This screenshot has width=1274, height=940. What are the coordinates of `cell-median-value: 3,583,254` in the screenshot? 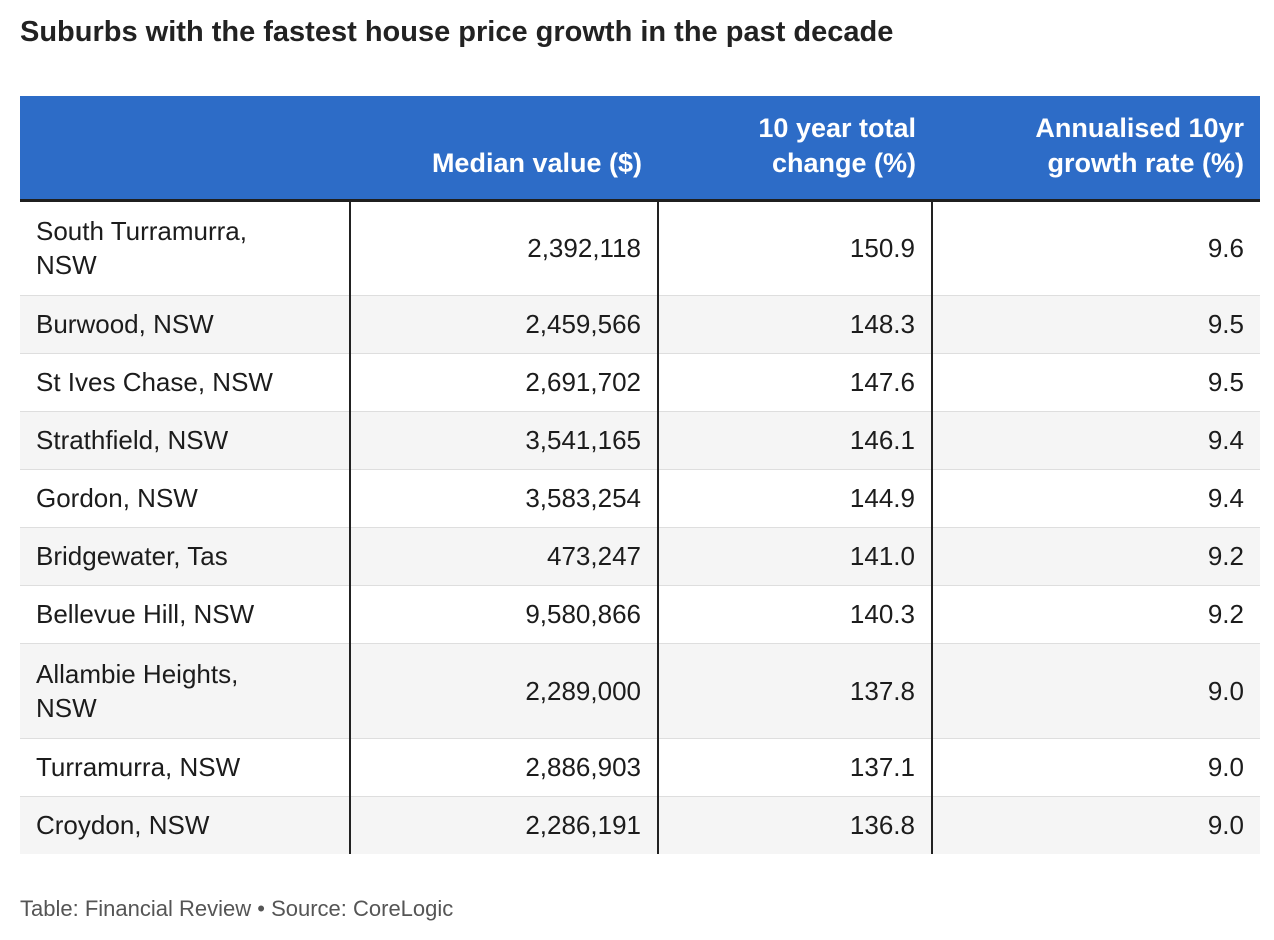 It's located at (504, 498).